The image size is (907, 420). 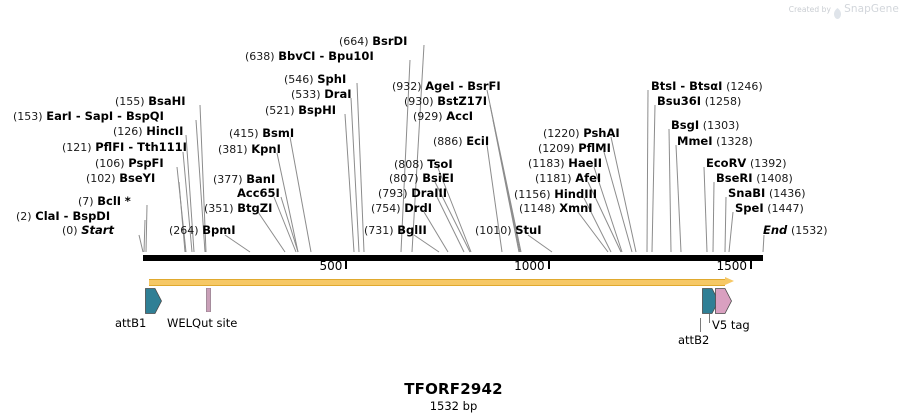 I want to click on enzyme-label-bsiei: (807) BsiEI, so click(x=421, y=178).